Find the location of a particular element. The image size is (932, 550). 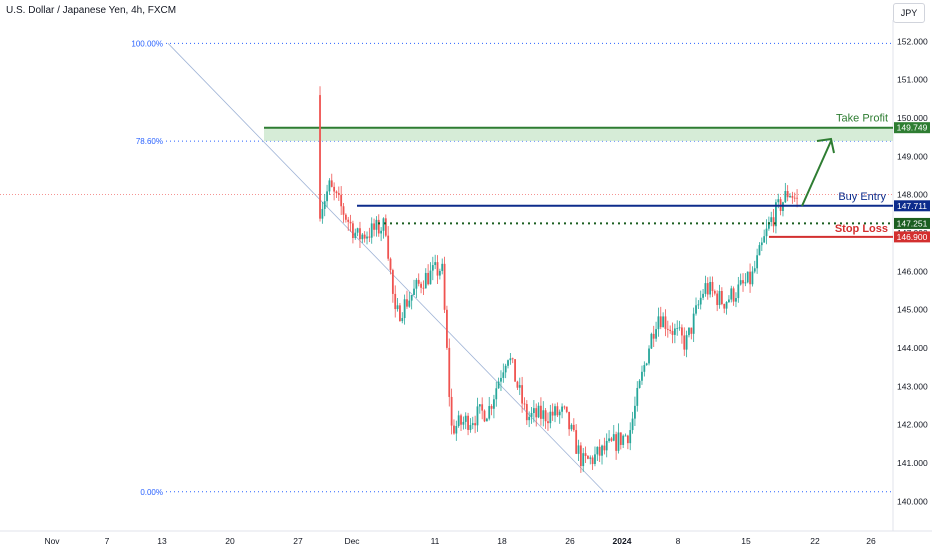

take-profit-price-badge: 149.749 is located at coordinates (912, 128).